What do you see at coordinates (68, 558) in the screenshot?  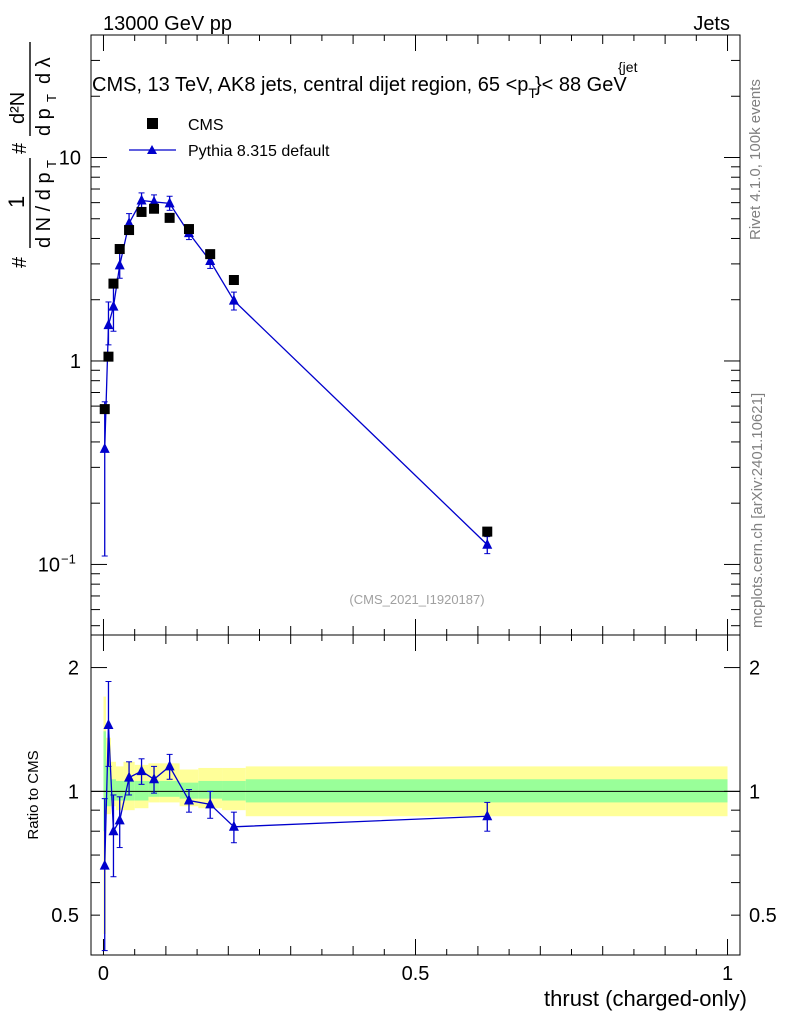 I see `main-y-tick-exponent: −1` at bounding box center [68, 558].